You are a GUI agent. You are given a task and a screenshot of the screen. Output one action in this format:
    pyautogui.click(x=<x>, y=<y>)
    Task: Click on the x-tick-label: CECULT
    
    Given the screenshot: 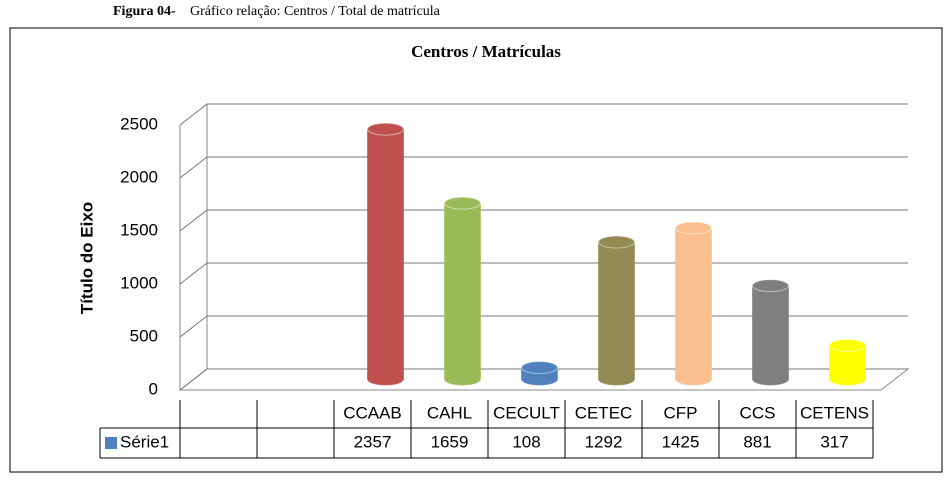 What is the action you would take?
    pyautogui.click(x=526, y=412)
    